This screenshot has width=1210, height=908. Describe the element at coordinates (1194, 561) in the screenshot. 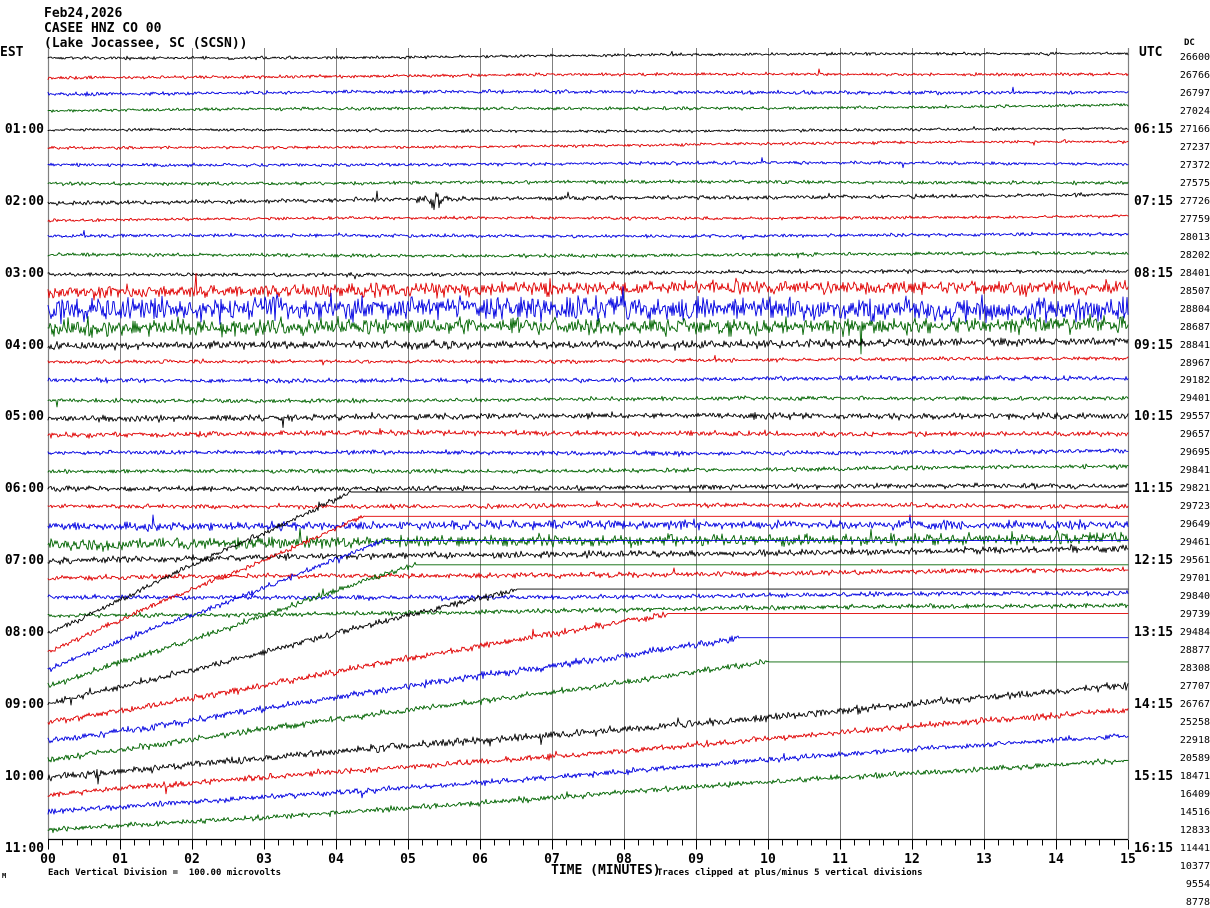

I see `dc-value: 29561` at that location.